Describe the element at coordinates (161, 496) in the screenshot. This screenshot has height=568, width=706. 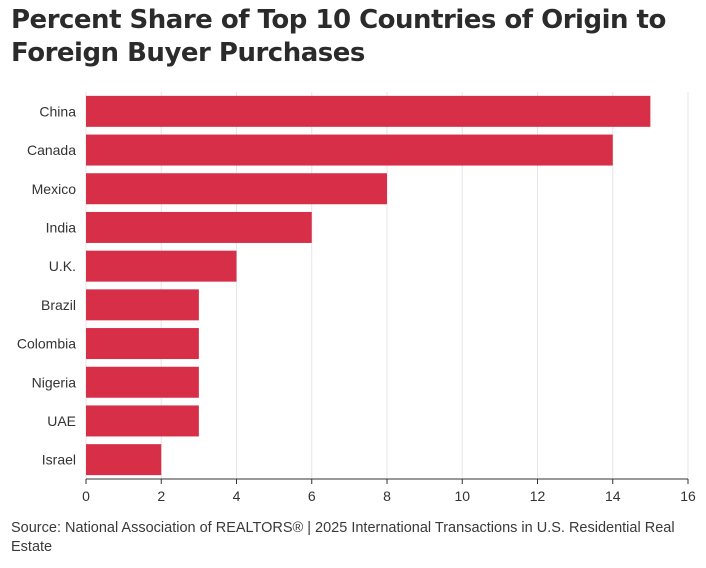
I see `x-tick-label: 2` at that location.